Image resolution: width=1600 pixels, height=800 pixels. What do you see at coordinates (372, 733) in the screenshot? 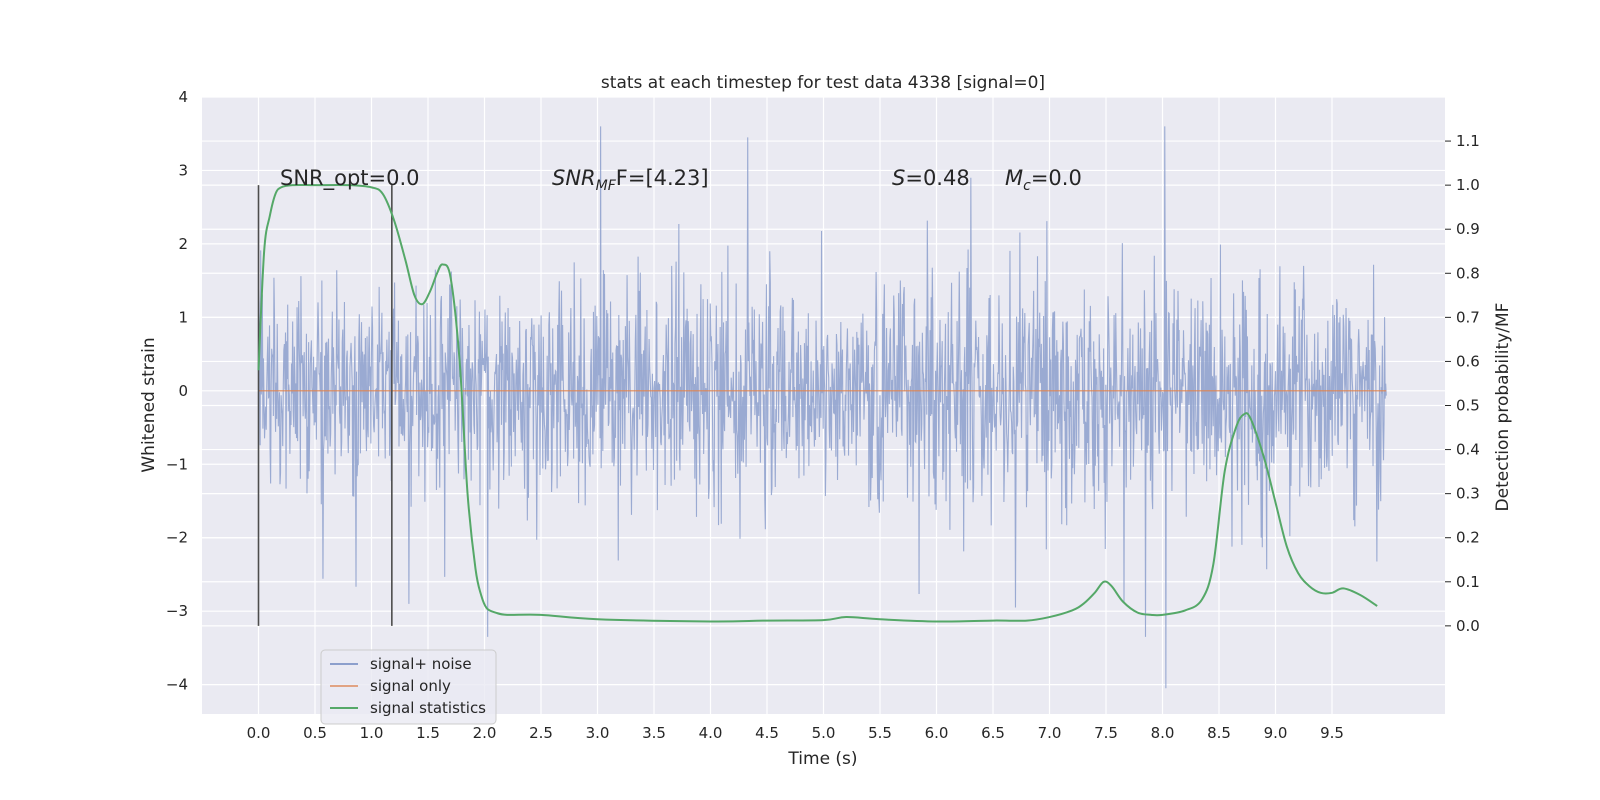
I see `x-tick-label: 1.0` at bounding box center [372, 733].